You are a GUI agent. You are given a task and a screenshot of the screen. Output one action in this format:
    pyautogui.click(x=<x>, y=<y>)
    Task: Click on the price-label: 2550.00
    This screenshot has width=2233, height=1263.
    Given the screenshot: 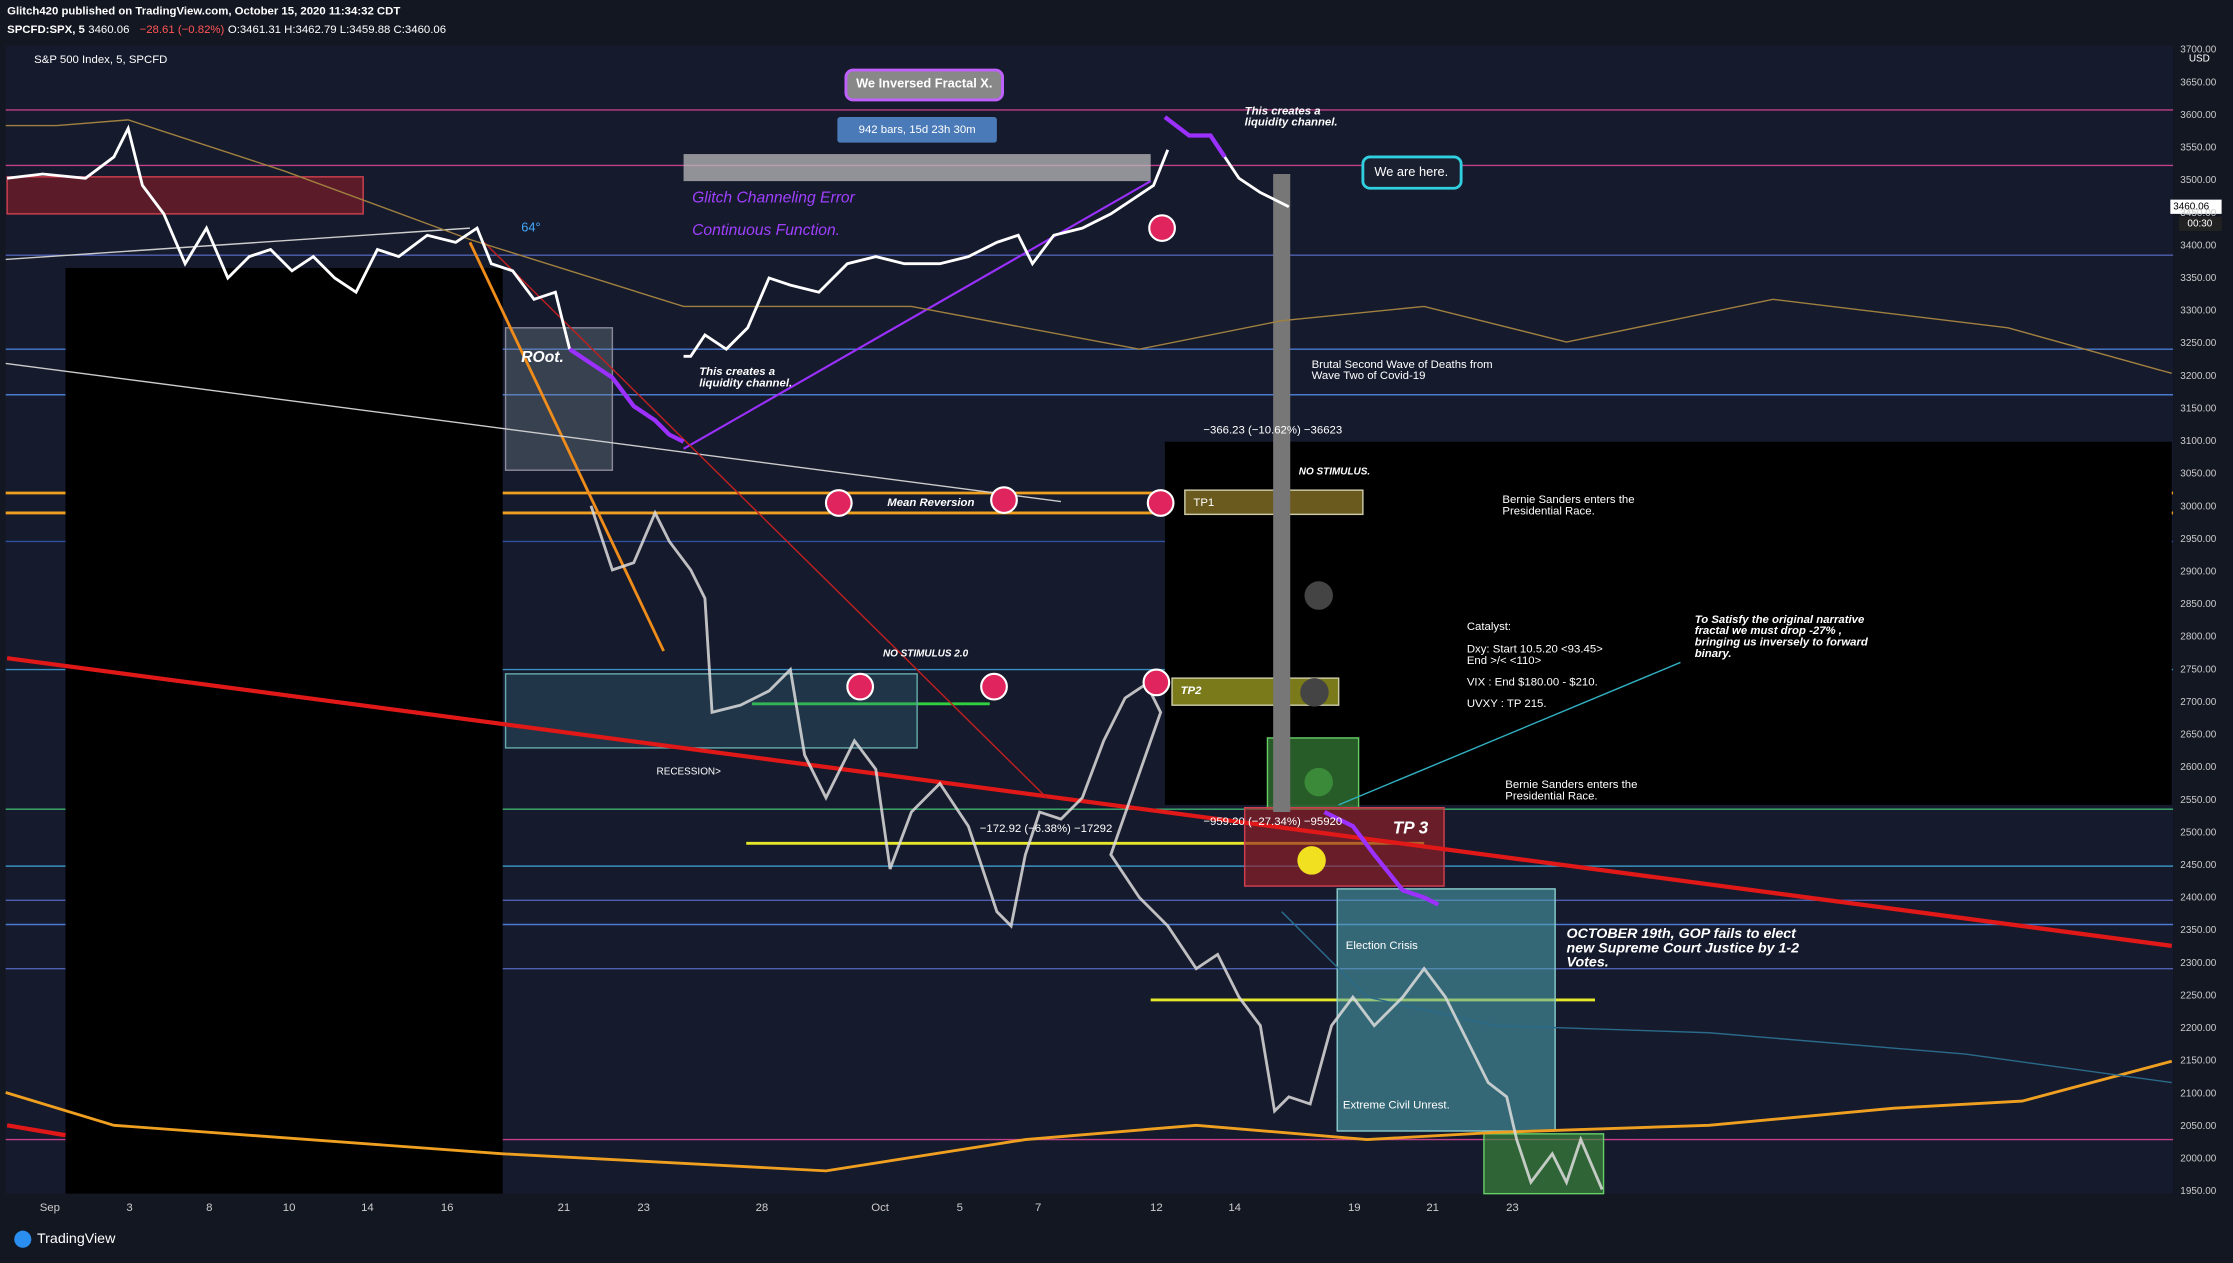 What is the action you would take?
    pyautogui.click(x=2198, y=800)
    